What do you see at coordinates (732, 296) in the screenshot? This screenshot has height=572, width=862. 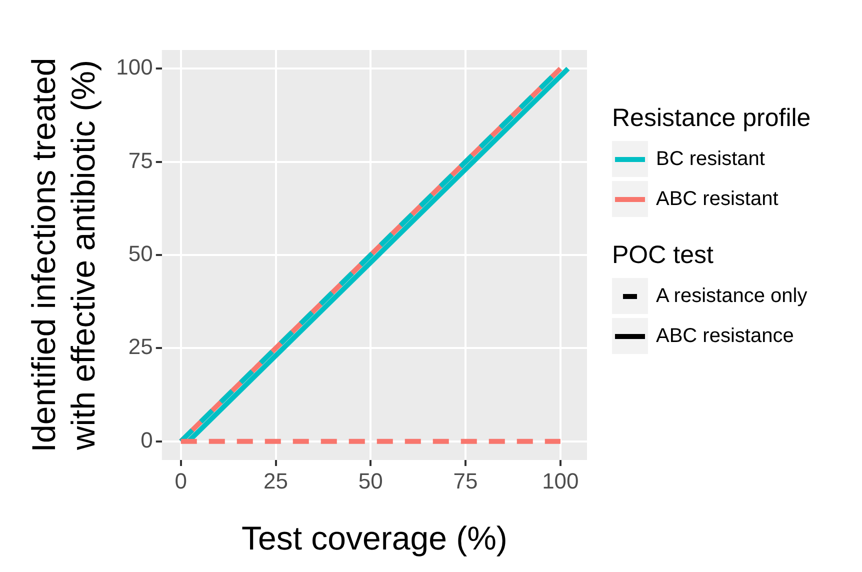 I see `text: A resistance only` at bounding box center [732, 296].